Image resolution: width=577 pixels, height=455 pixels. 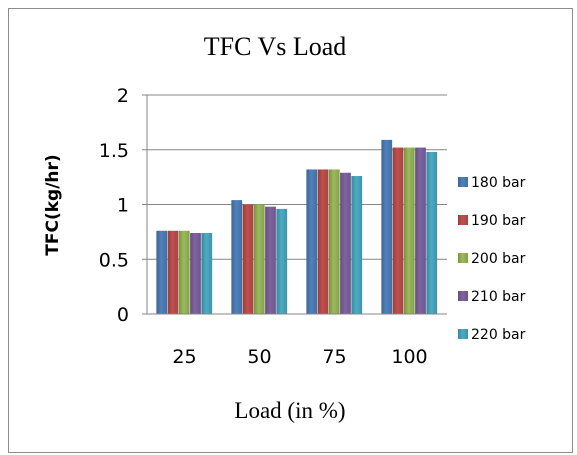 I want to click on y-axis-label: TFC(kg/hr), so click(x=53, y=204).